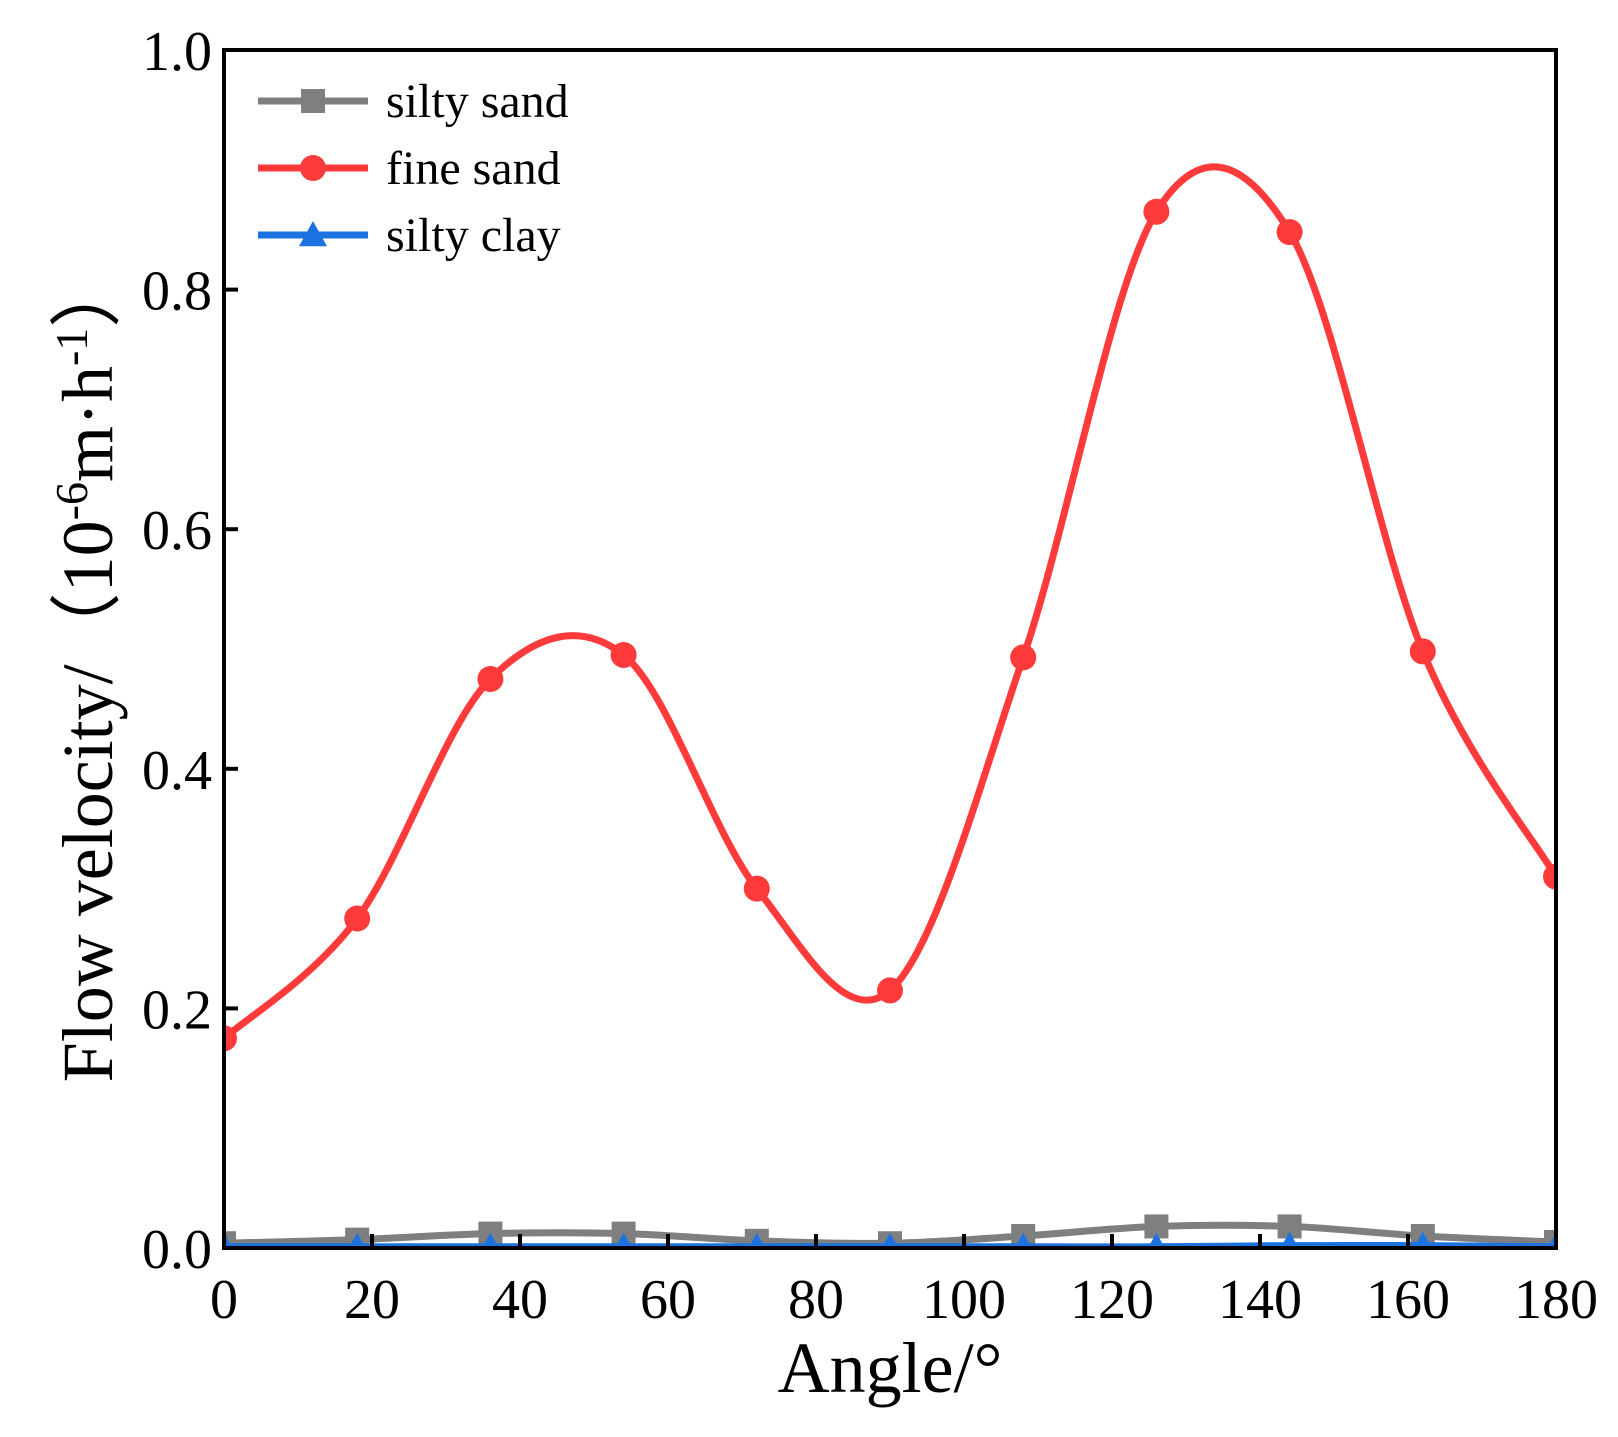 This screenshot has height=1437, width=1618. I want to click on x-tick-label: 180, so click(1556, 1300).